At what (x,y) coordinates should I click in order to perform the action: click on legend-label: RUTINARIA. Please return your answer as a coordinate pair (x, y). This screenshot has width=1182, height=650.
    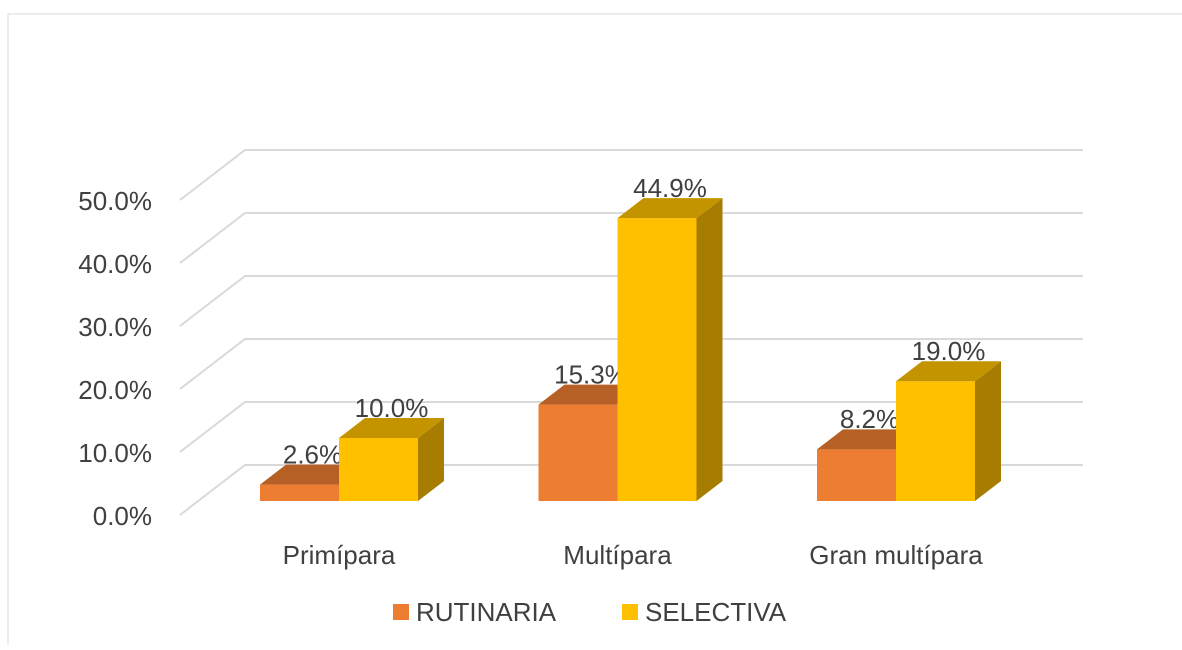
    Looking at the image, I should click on (486, 612).